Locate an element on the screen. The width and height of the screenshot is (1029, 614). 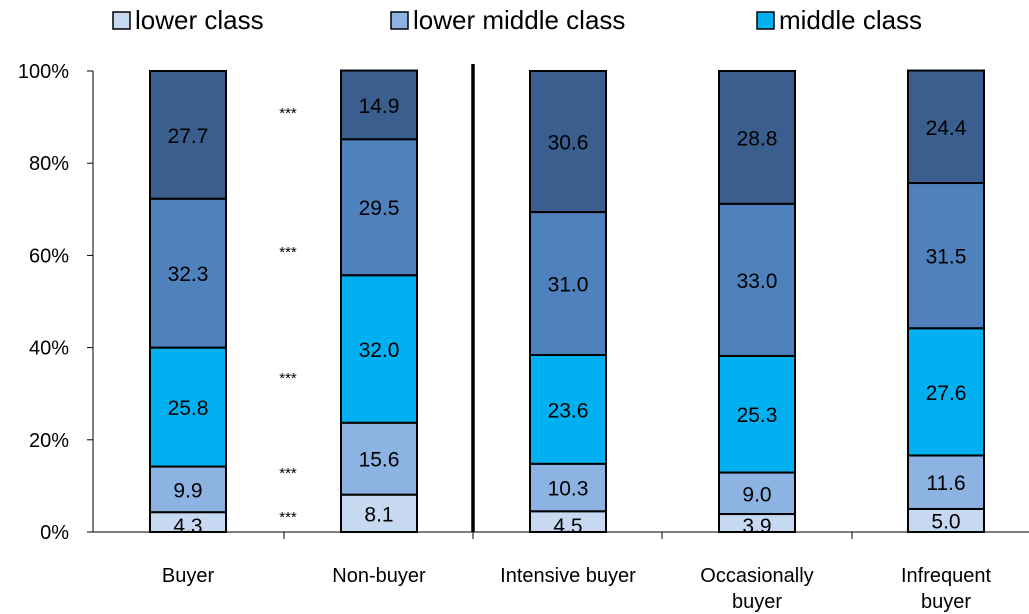
x-category-label: Occasionally is located at coordinates (756, 576).